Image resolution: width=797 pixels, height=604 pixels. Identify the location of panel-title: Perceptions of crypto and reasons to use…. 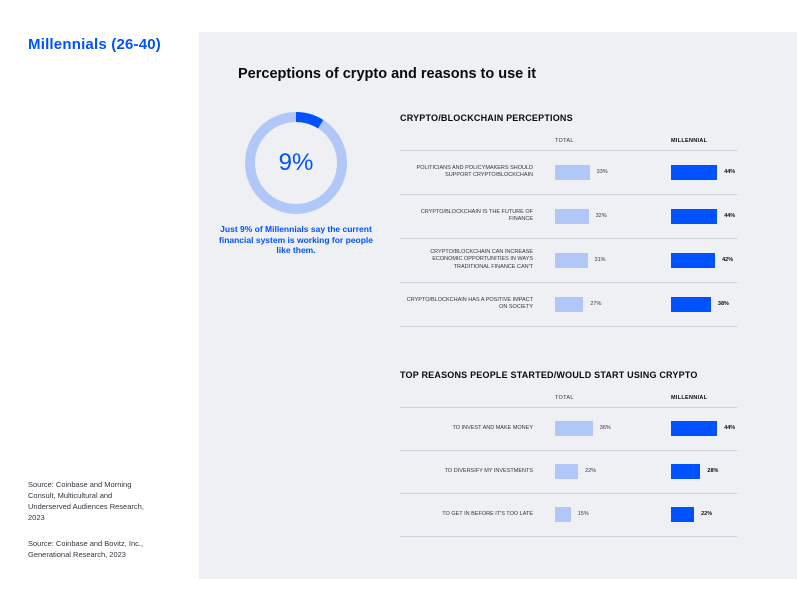
(387, 74).